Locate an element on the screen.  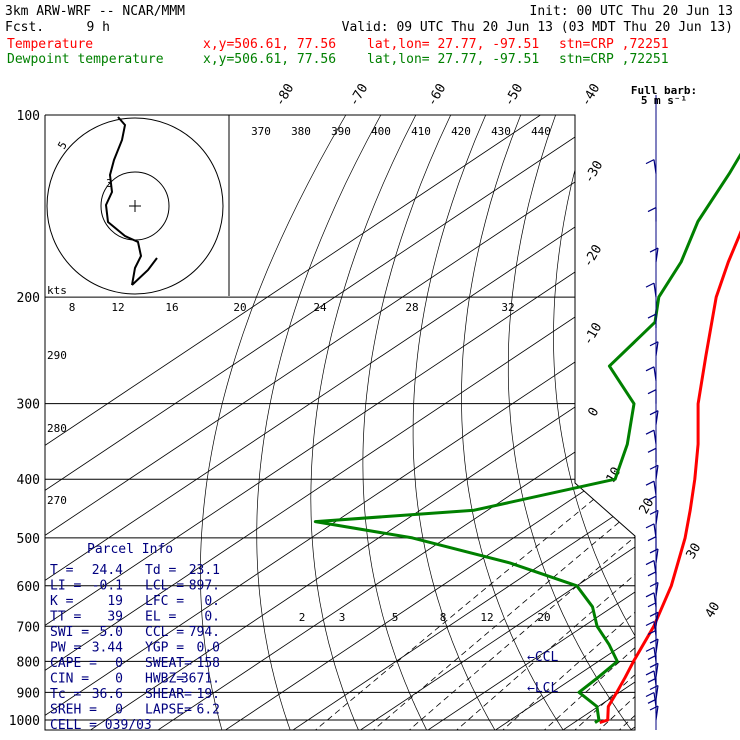
ccl-marker: ←CCL is located at coordinates (542, 657).